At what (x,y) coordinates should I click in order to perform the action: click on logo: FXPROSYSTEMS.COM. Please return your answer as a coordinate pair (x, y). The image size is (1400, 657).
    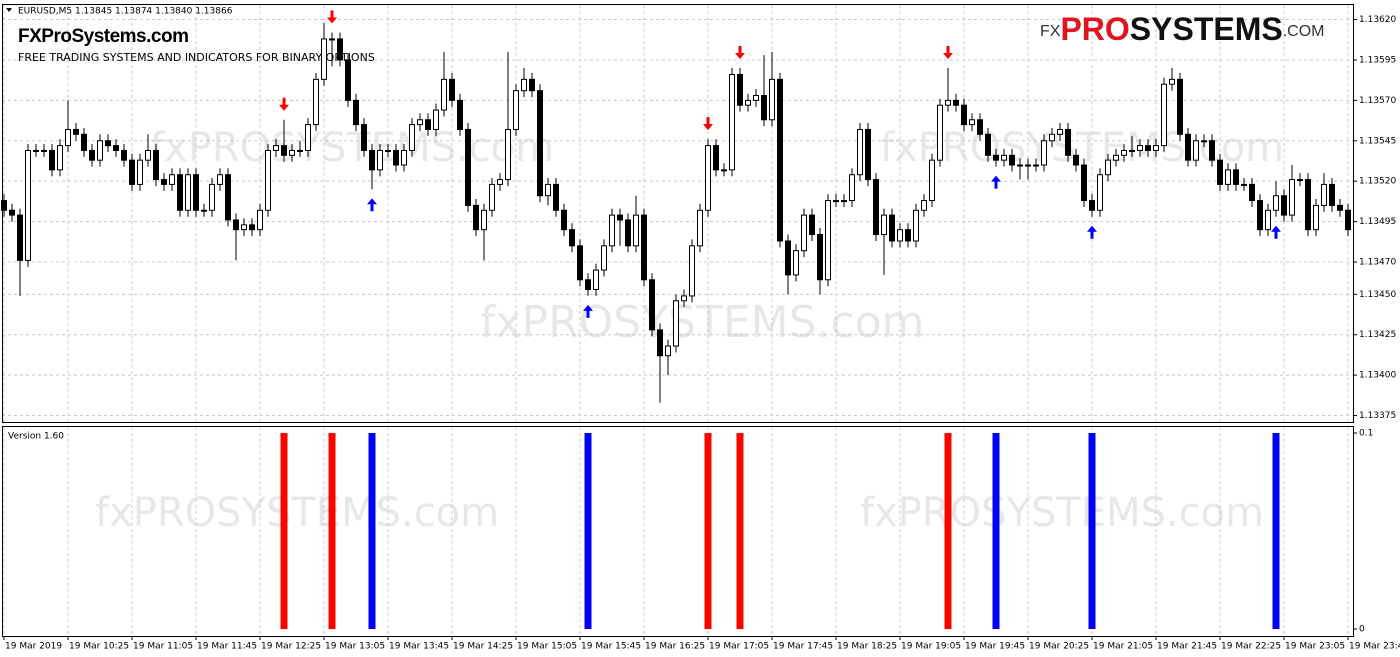
    Looking at the image, I should click on (1182, 29).